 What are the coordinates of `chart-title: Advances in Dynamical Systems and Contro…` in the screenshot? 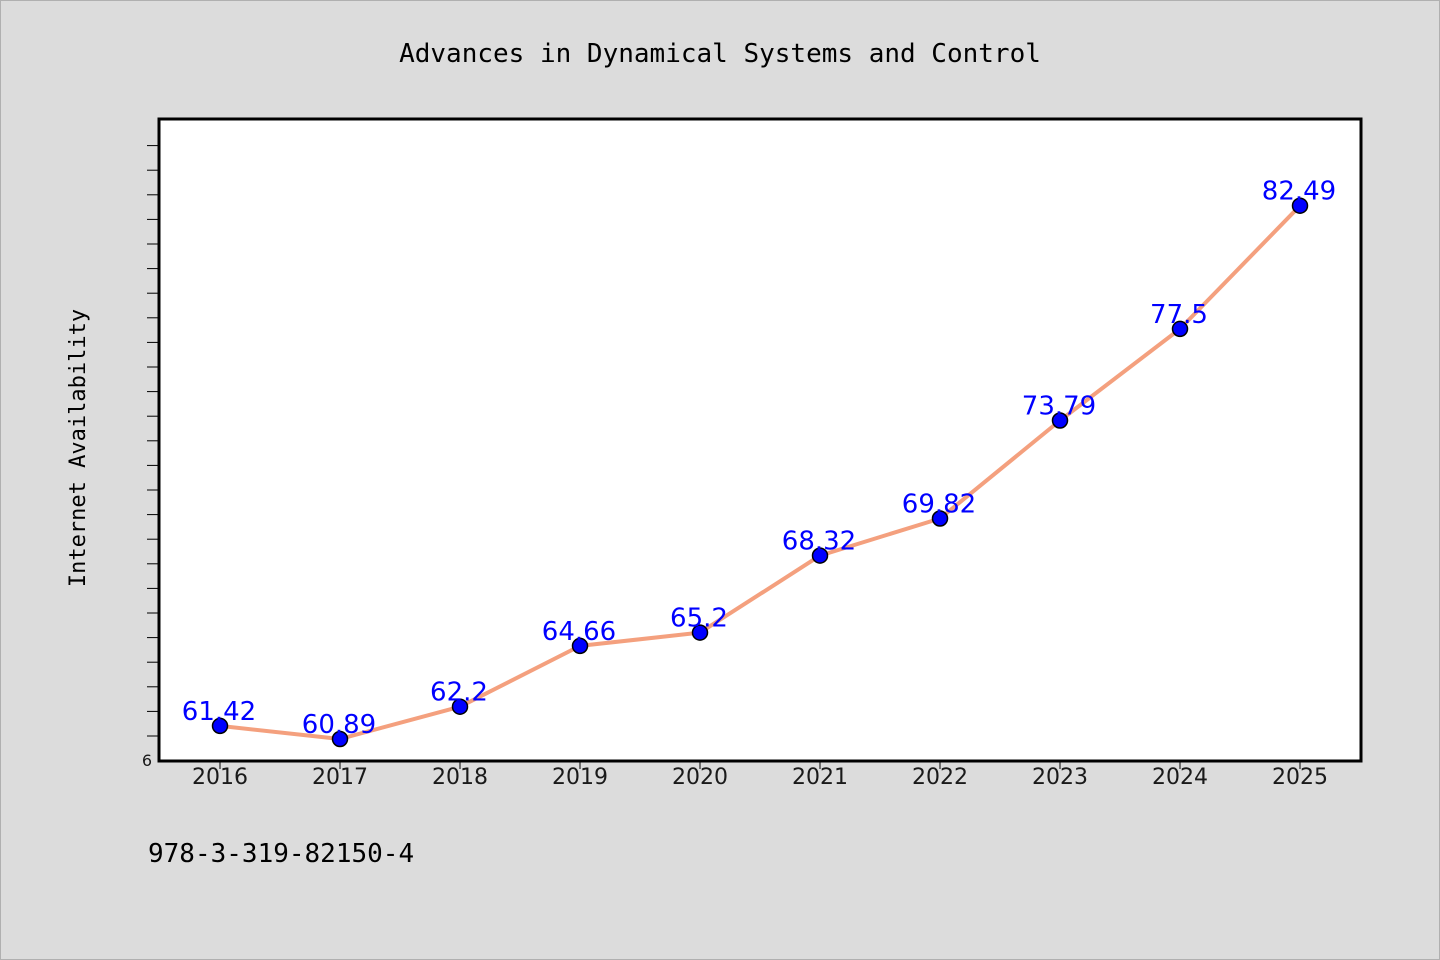 It's located at (720, 54).